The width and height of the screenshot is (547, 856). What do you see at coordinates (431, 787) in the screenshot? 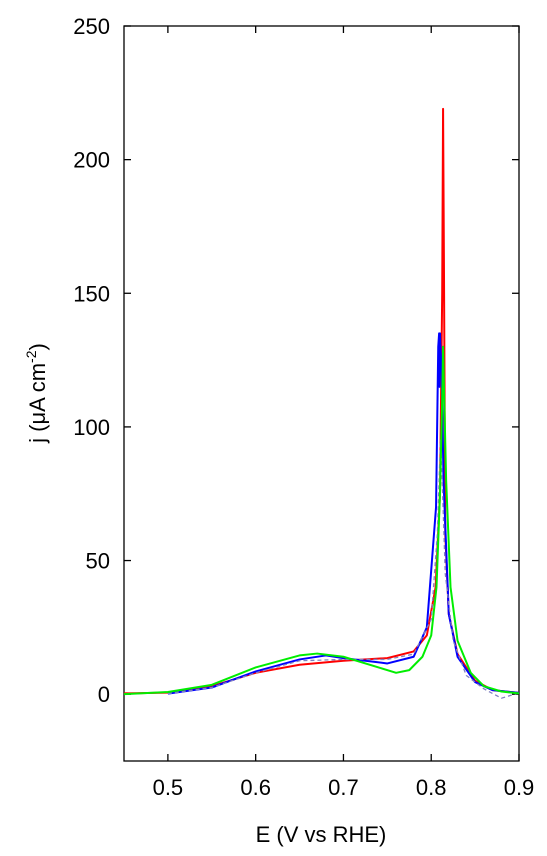
I see `x-tick-label: 0.8` at bounding box center [431, 787].